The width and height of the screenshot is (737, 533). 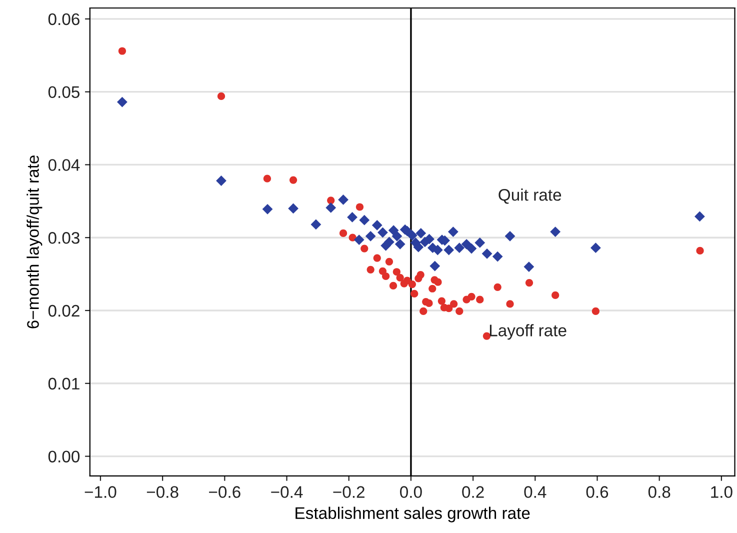 I want to click on x-tick-label: −0.8, so click(x=162, y=492).